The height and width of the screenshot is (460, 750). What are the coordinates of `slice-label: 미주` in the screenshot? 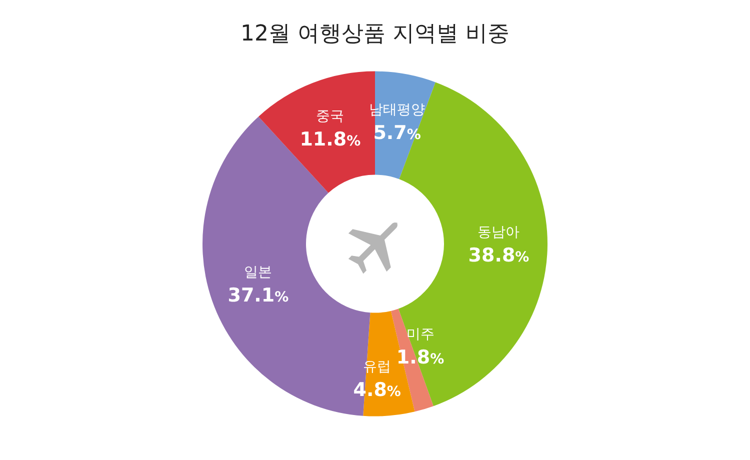 It's located at (420, 334).